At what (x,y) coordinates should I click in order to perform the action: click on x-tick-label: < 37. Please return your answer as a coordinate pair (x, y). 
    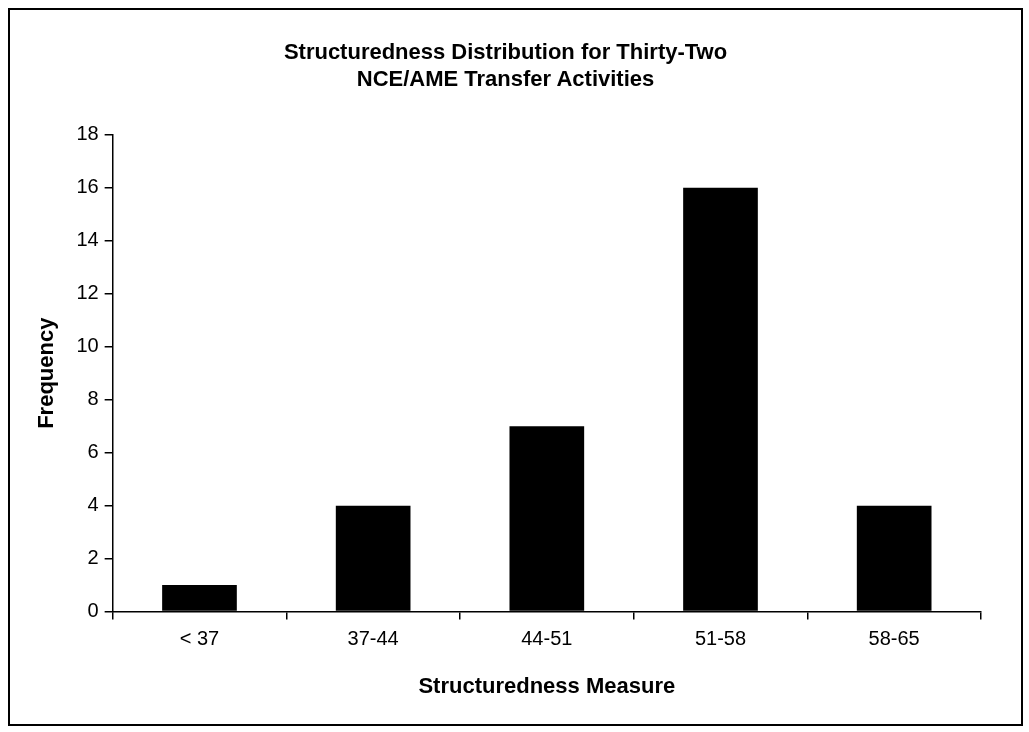
    Looking at the image, I should click on (199, 638).